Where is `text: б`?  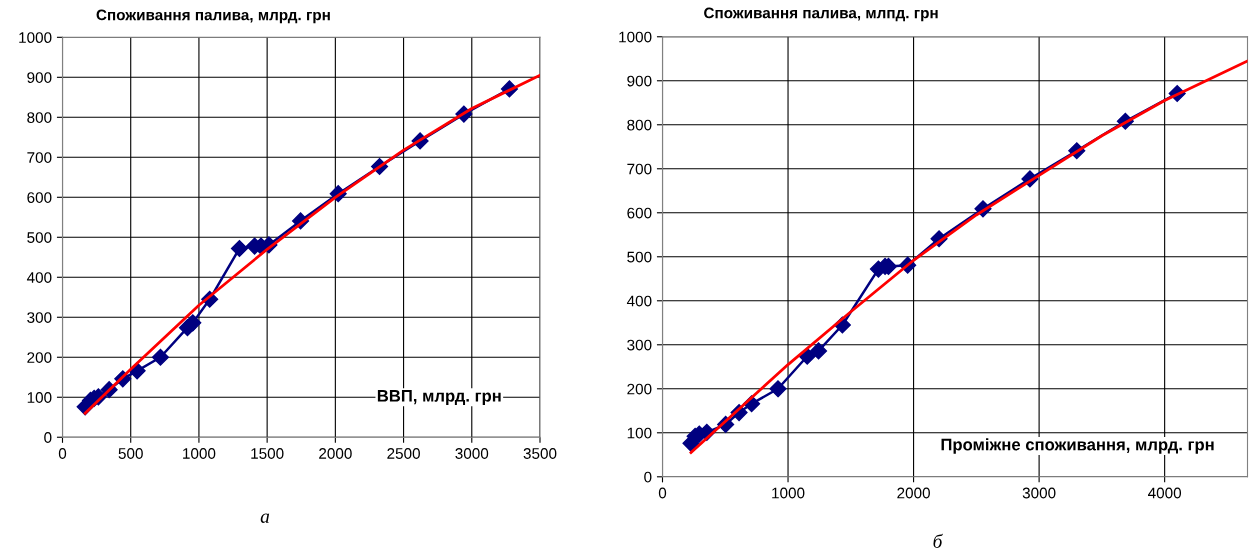 text: б is located at coordinates (938, 540).